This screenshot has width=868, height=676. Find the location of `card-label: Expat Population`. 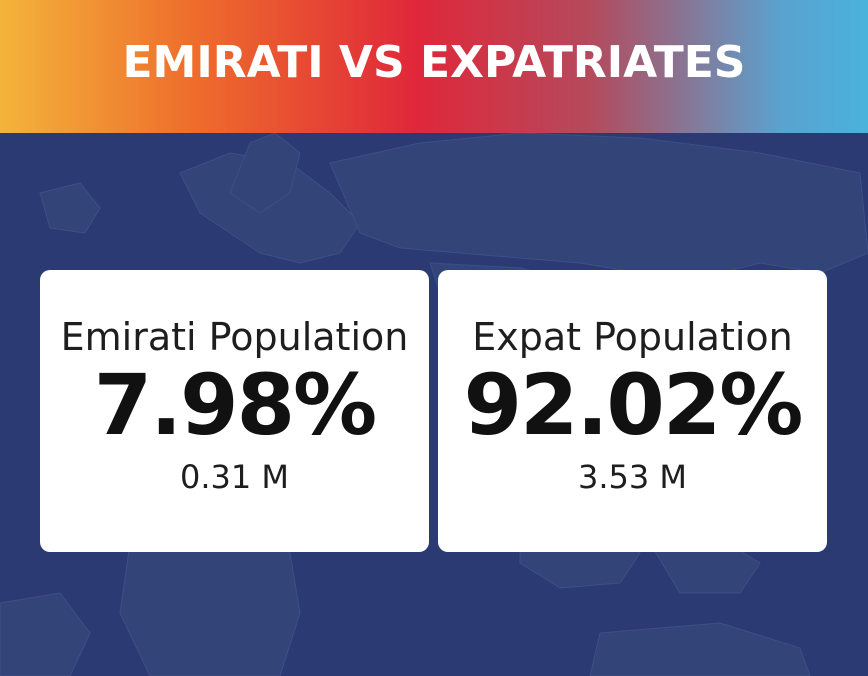

card-label: Expat Population is located at coordinates (632, 337).